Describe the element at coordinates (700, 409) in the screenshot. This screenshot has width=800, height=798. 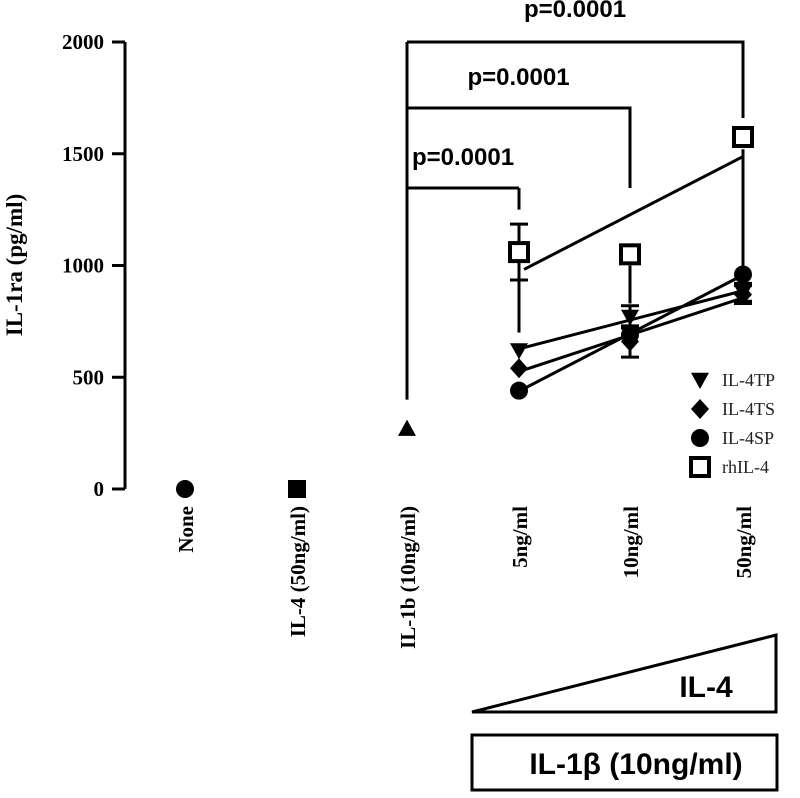
I see `legend-marker-IL-4TS` at that location.